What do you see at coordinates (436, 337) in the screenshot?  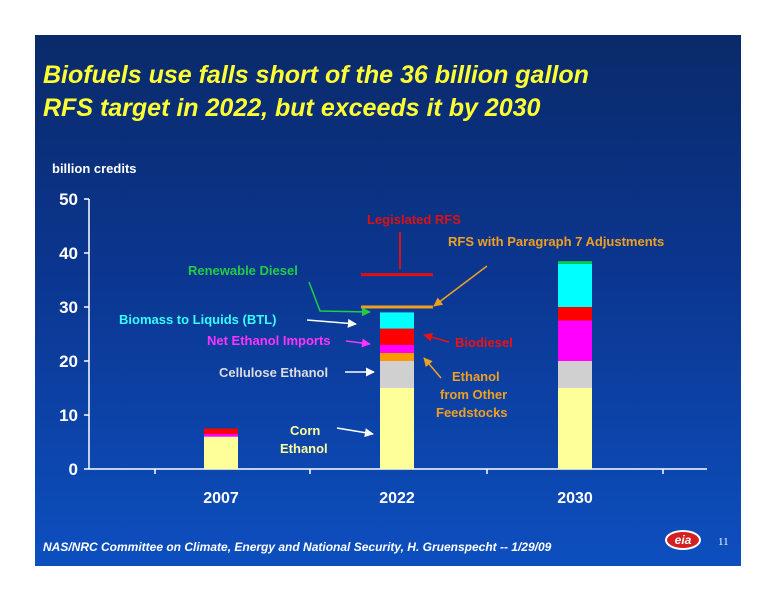 I see `biodiesel-arrow` at bounding box center [436, 337].